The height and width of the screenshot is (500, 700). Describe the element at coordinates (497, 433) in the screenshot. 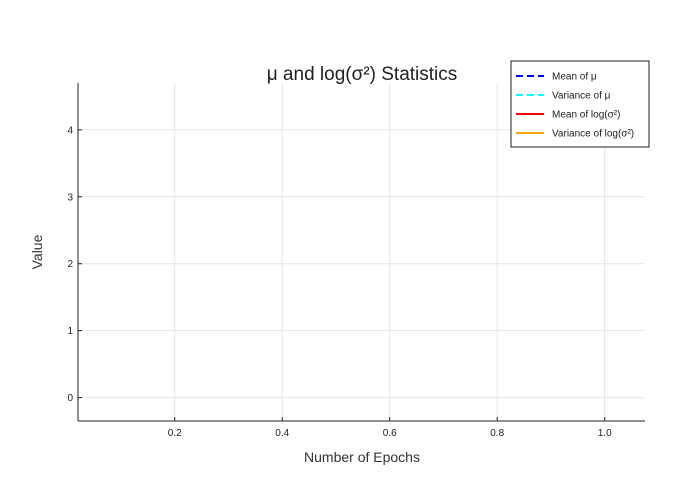

I see `x-tick-label: 0.8` at that location.